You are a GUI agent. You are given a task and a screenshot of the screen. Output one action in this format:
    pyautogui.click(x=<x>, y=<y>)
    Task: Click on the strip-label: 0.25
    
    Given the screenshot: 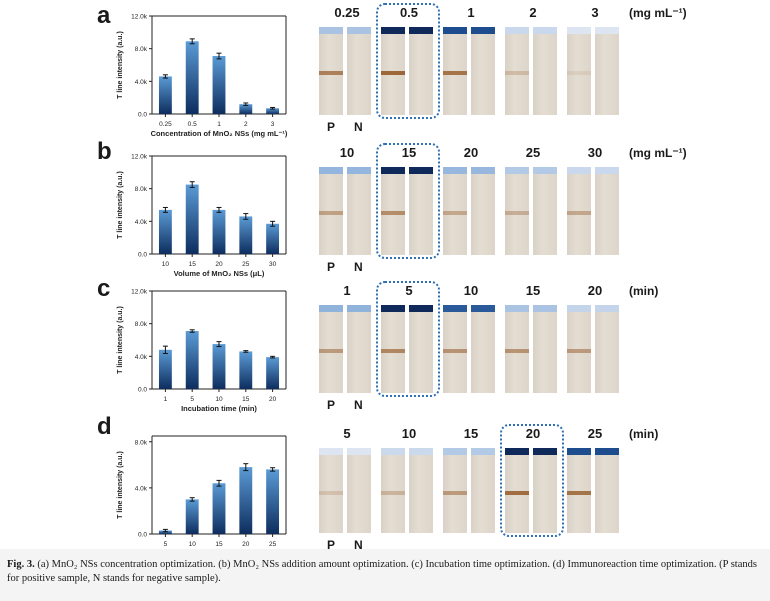 What is the action you would take?
    pyautogui.click(x=347, y=12)
    